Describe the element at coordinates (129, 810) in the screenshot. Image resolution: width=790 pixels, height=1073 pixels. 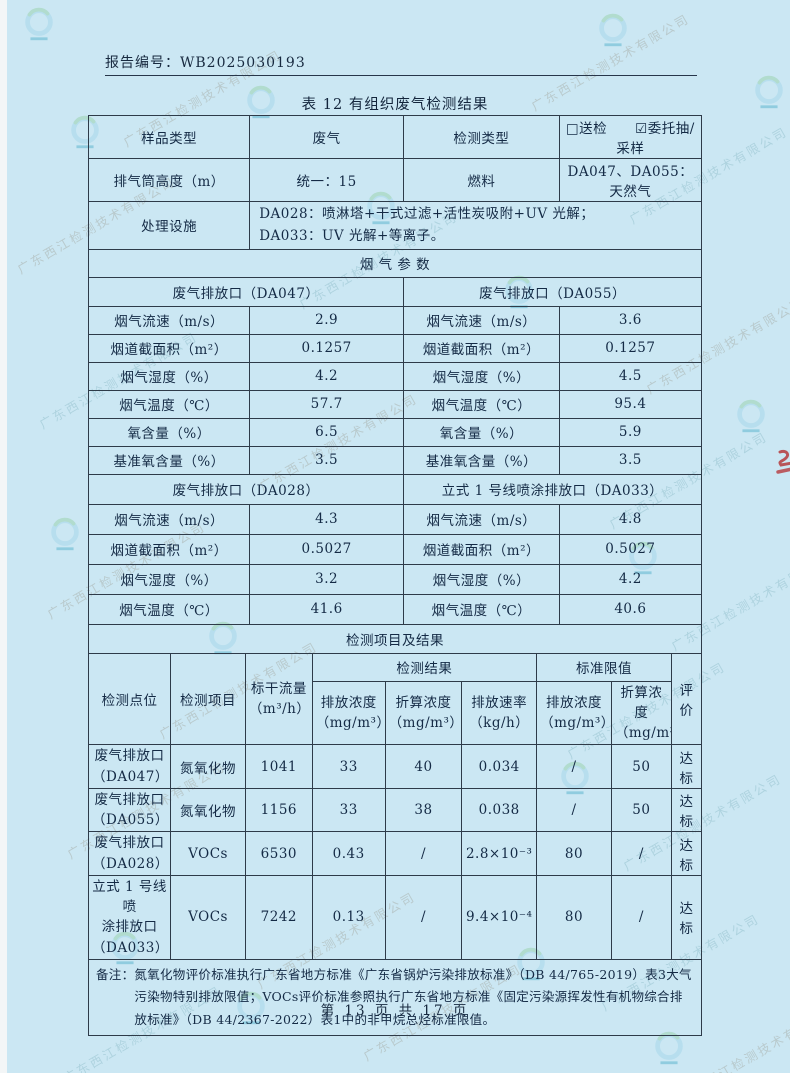
I see `point-cell: 废气排放口 （DA055）` at that location.